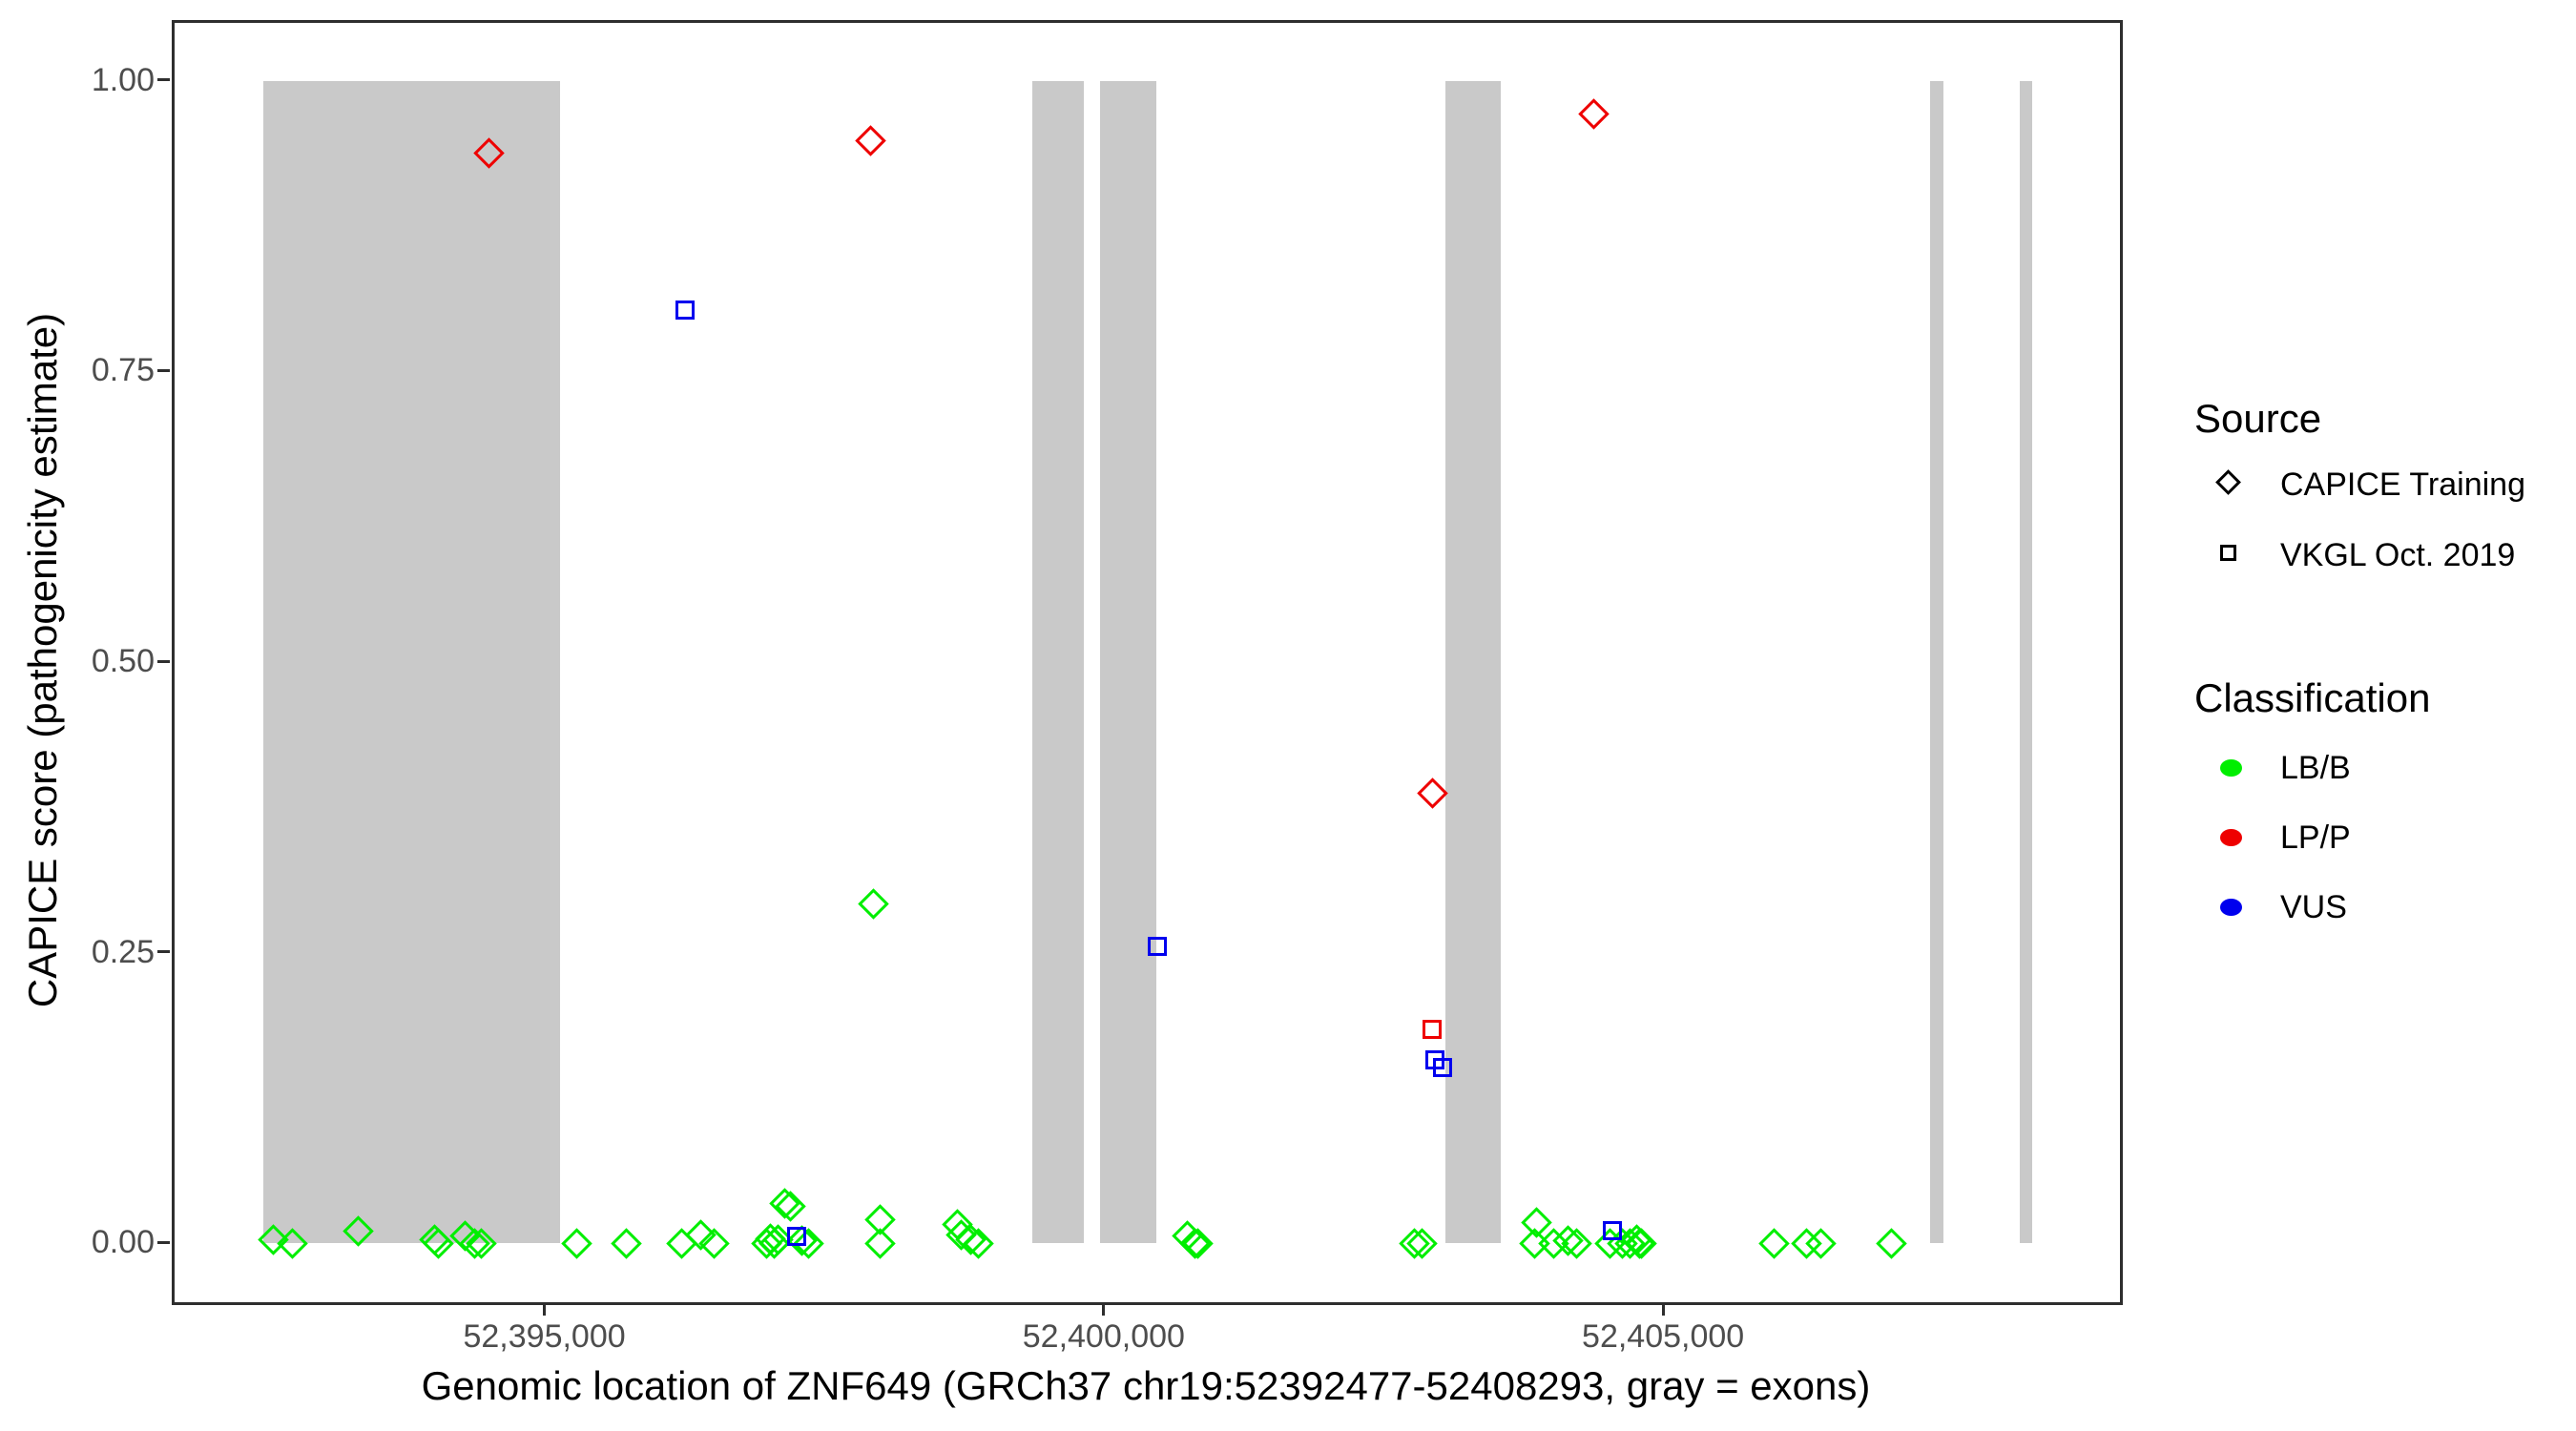 The height and width of the screenshot is (1431, 2576). What do you see at coordinates (123, 79) in the screenshot?
I see `y-tick-label: 1.00` at bounding box center [123, 79].